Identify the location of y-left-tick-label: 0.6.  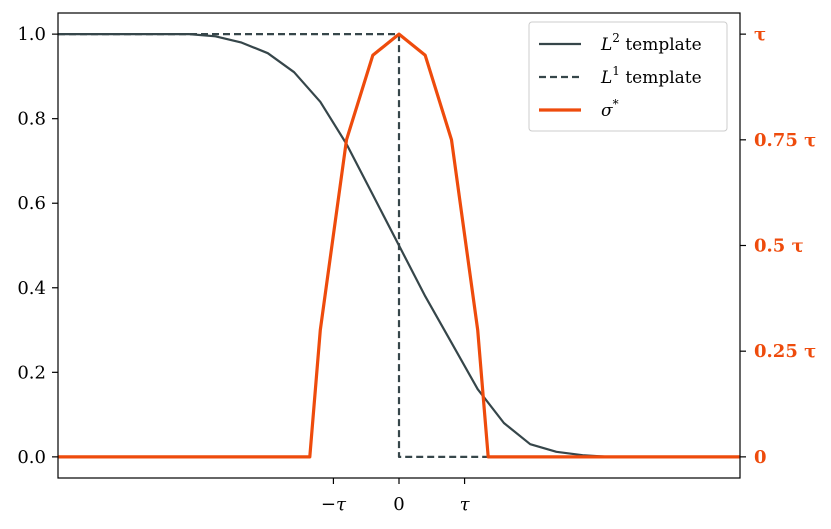
(31, 203).